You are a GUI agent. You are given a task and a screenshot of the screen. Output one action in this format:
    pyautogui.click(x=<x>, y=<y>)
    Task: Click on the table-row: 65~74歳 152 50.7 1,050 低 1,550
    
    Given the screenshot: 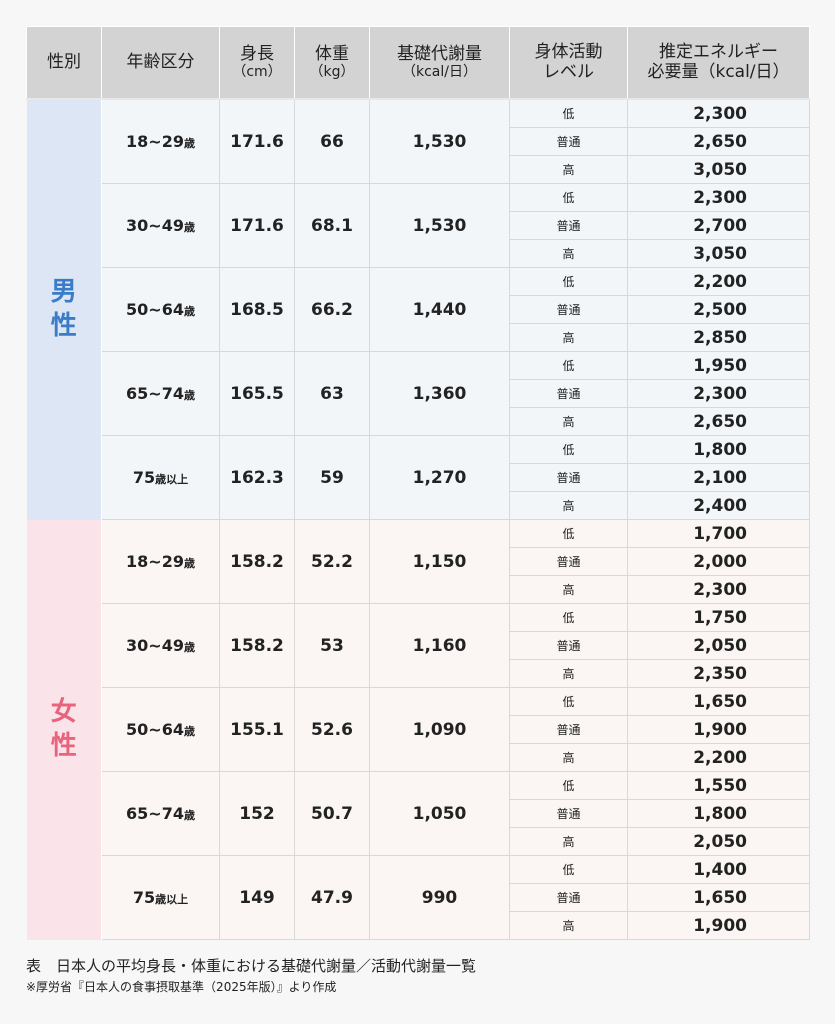 What is the action you would take?
    pyautogui.click(x=418, y=813)
    